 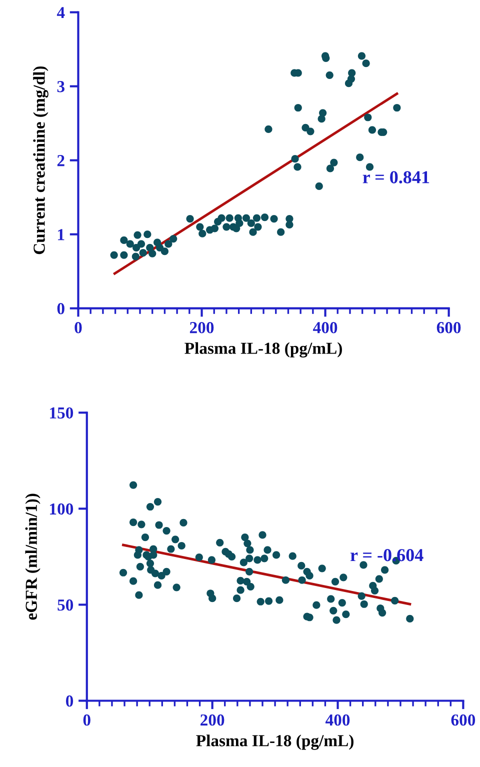 I want to click on y-axis-title: Current creatinine (mg/dl), so click(x=40, y=160).